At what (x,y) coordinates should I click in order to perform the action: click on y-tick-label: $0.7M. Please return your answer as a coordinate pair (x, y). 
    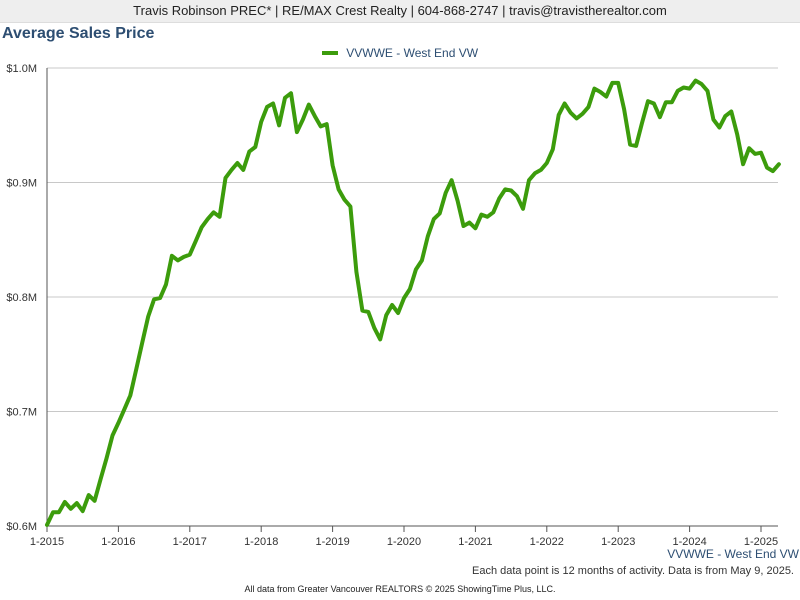
    Looking at the image, I should click on (21, 413).